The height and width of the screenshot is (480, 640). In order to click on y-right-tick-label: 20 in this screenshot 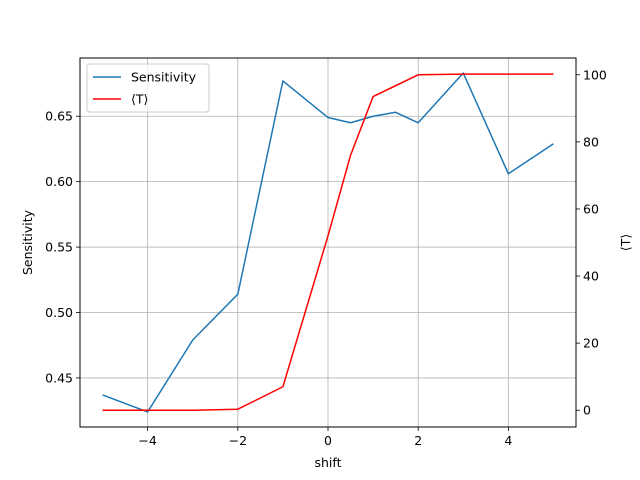, I will do `click(591, 343)`.